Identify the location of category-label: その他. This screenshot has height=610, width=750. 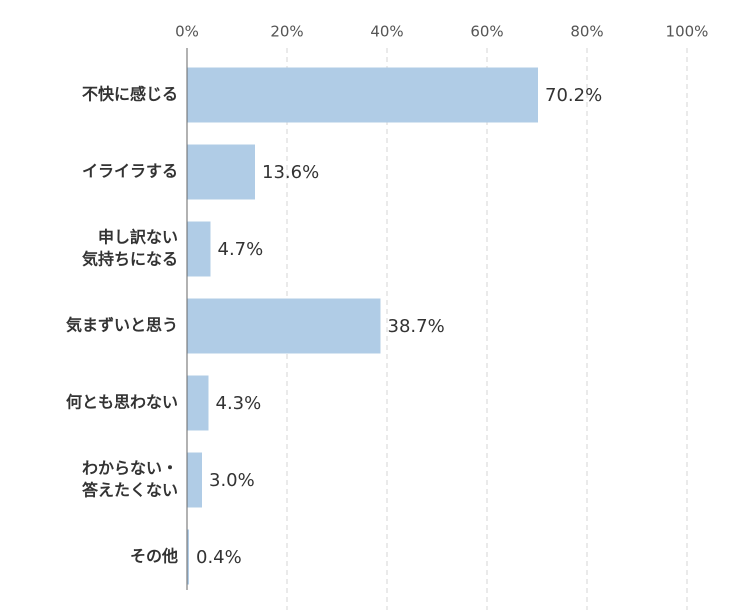
(154, 556).